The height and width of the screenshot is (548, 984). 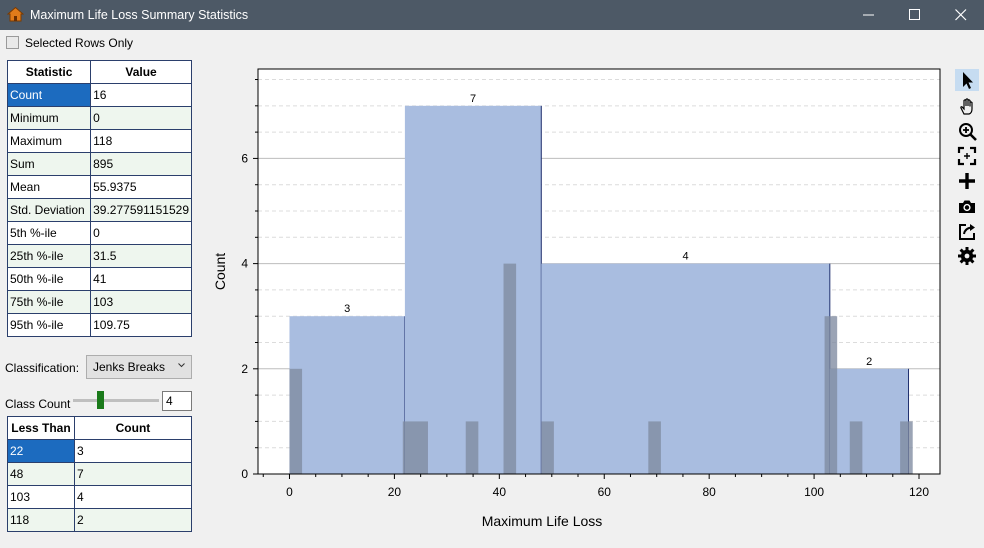 I want to click on x-tick-label: 0, so click(x=289, y=492).